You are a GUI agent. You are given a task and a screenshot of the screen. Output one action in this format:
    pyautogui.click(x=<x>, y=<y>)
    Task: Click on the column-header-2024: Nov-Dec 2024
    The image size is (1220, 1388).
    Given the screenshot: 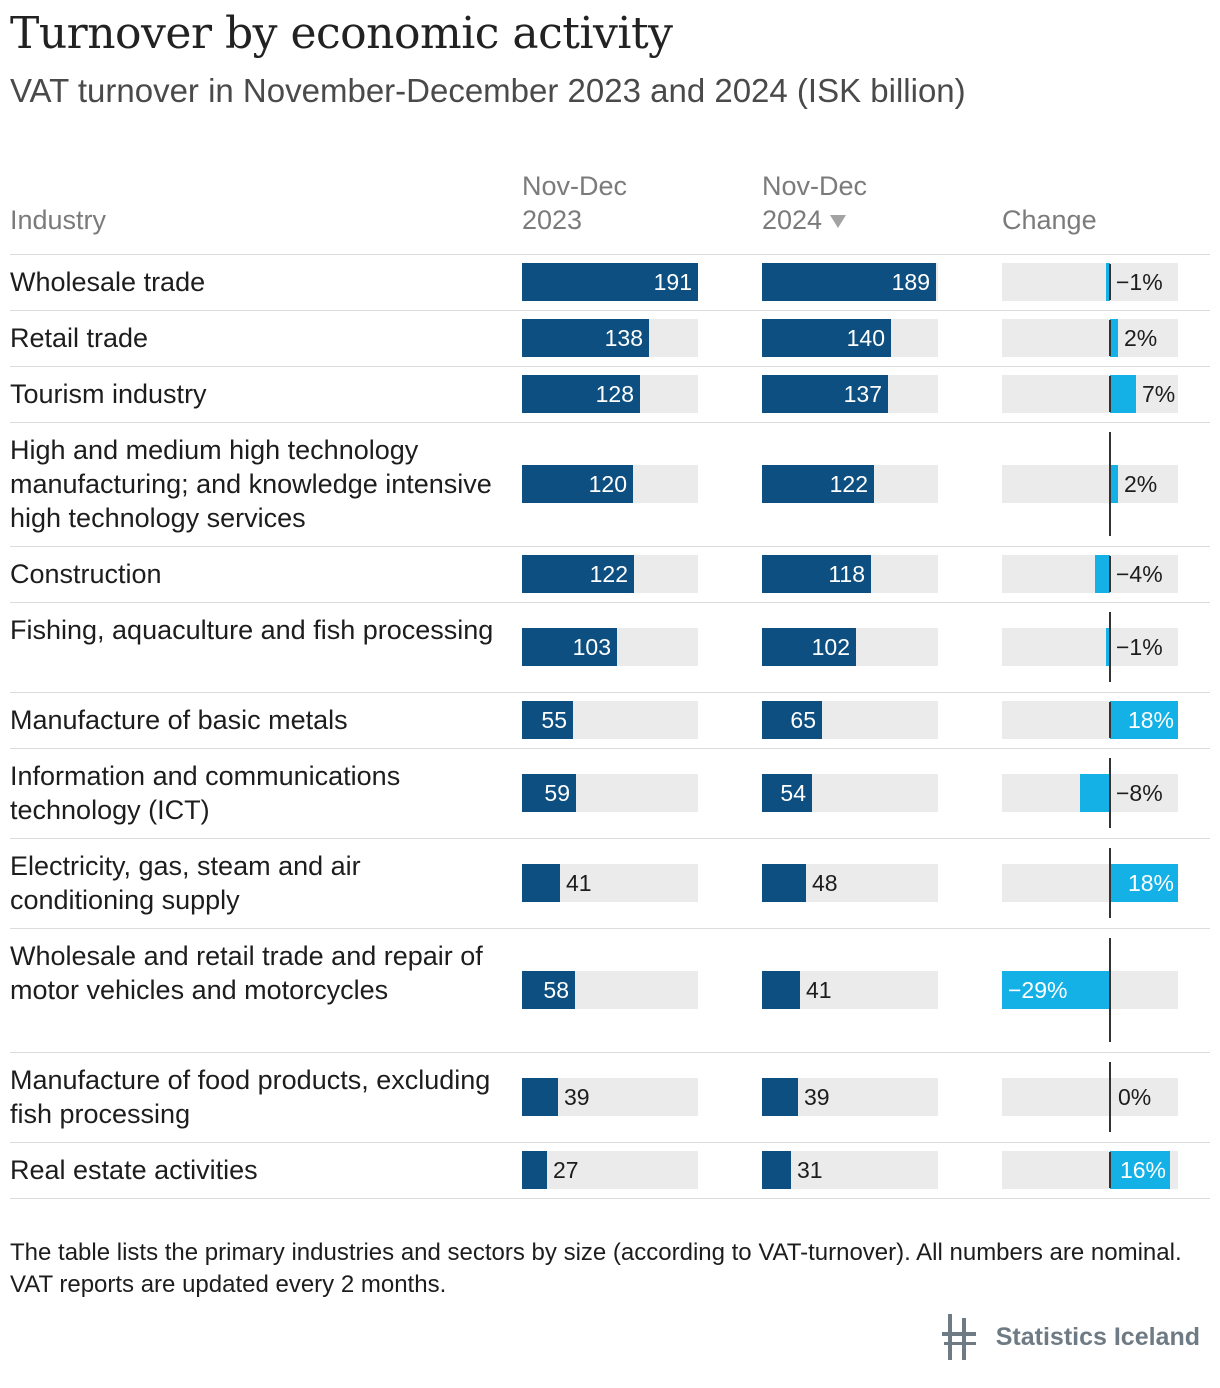 What is the action you would take?
    pyautogui.click(x=814, y=203)
    